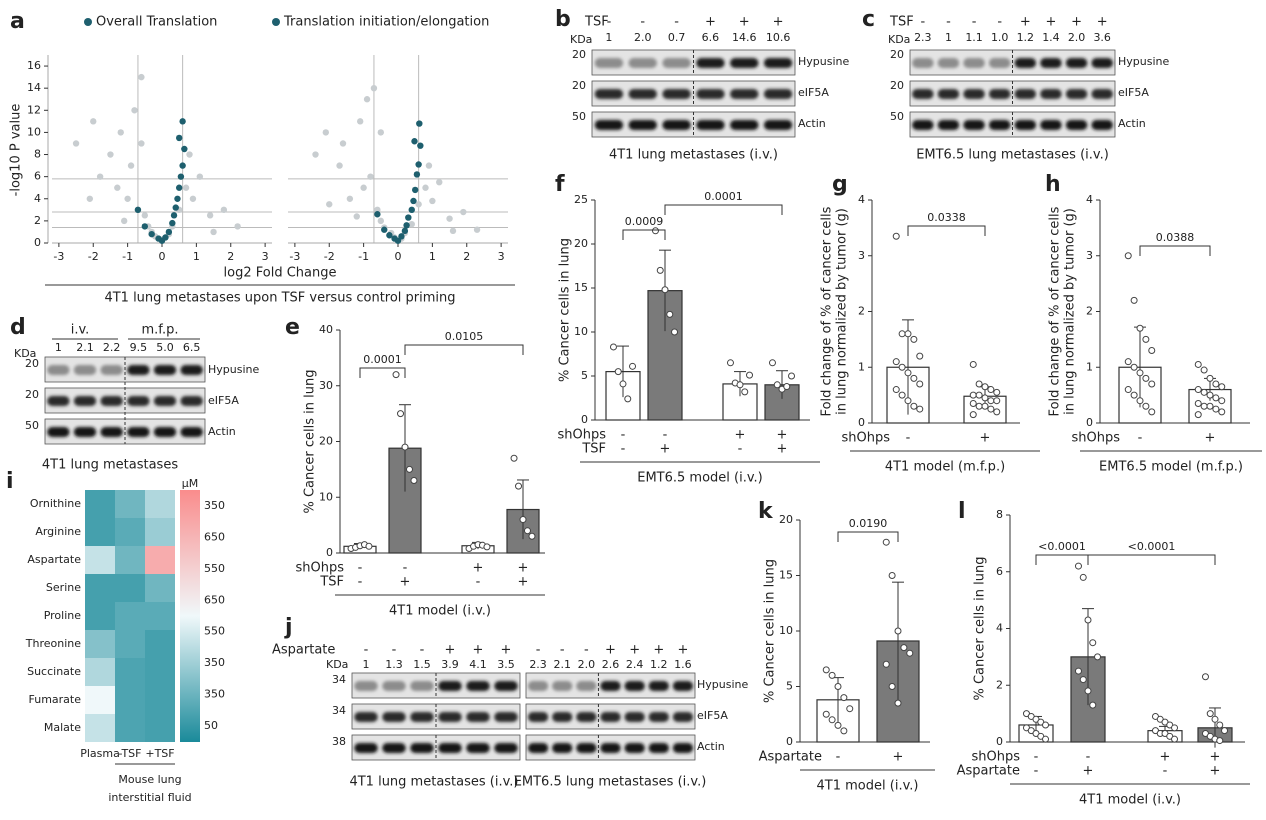 The height and width of the screenshot is (820, 1266). I want to click on lane-value: 1.0, so click(1000, 37).